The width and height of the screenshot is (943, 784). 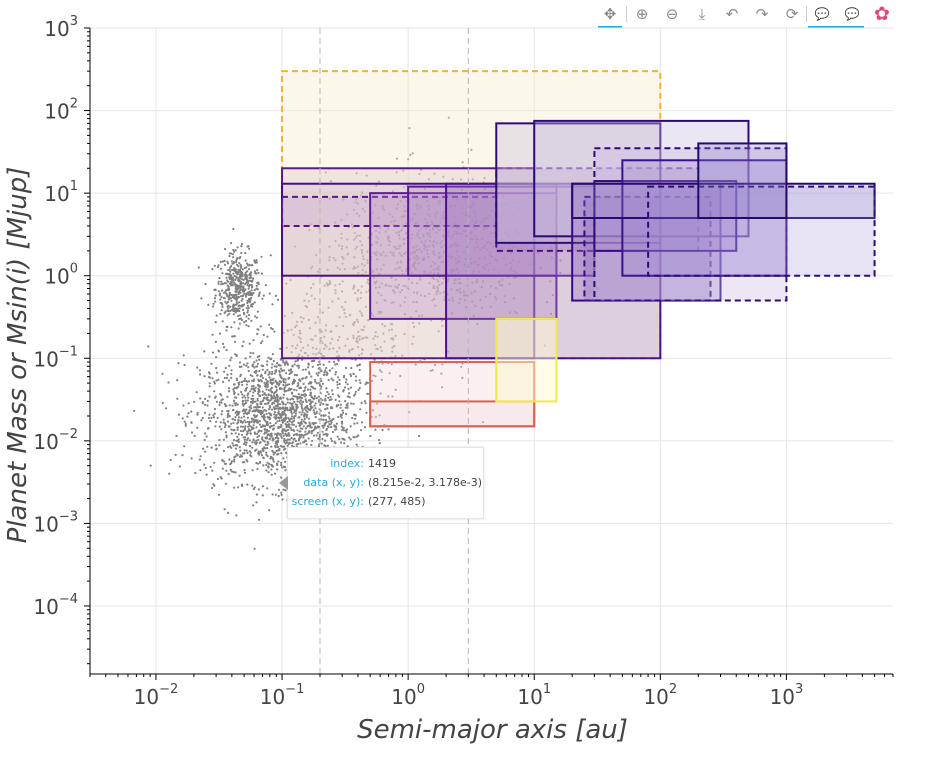 I want to click on toolbar-separator, so click(x=626, y=14).